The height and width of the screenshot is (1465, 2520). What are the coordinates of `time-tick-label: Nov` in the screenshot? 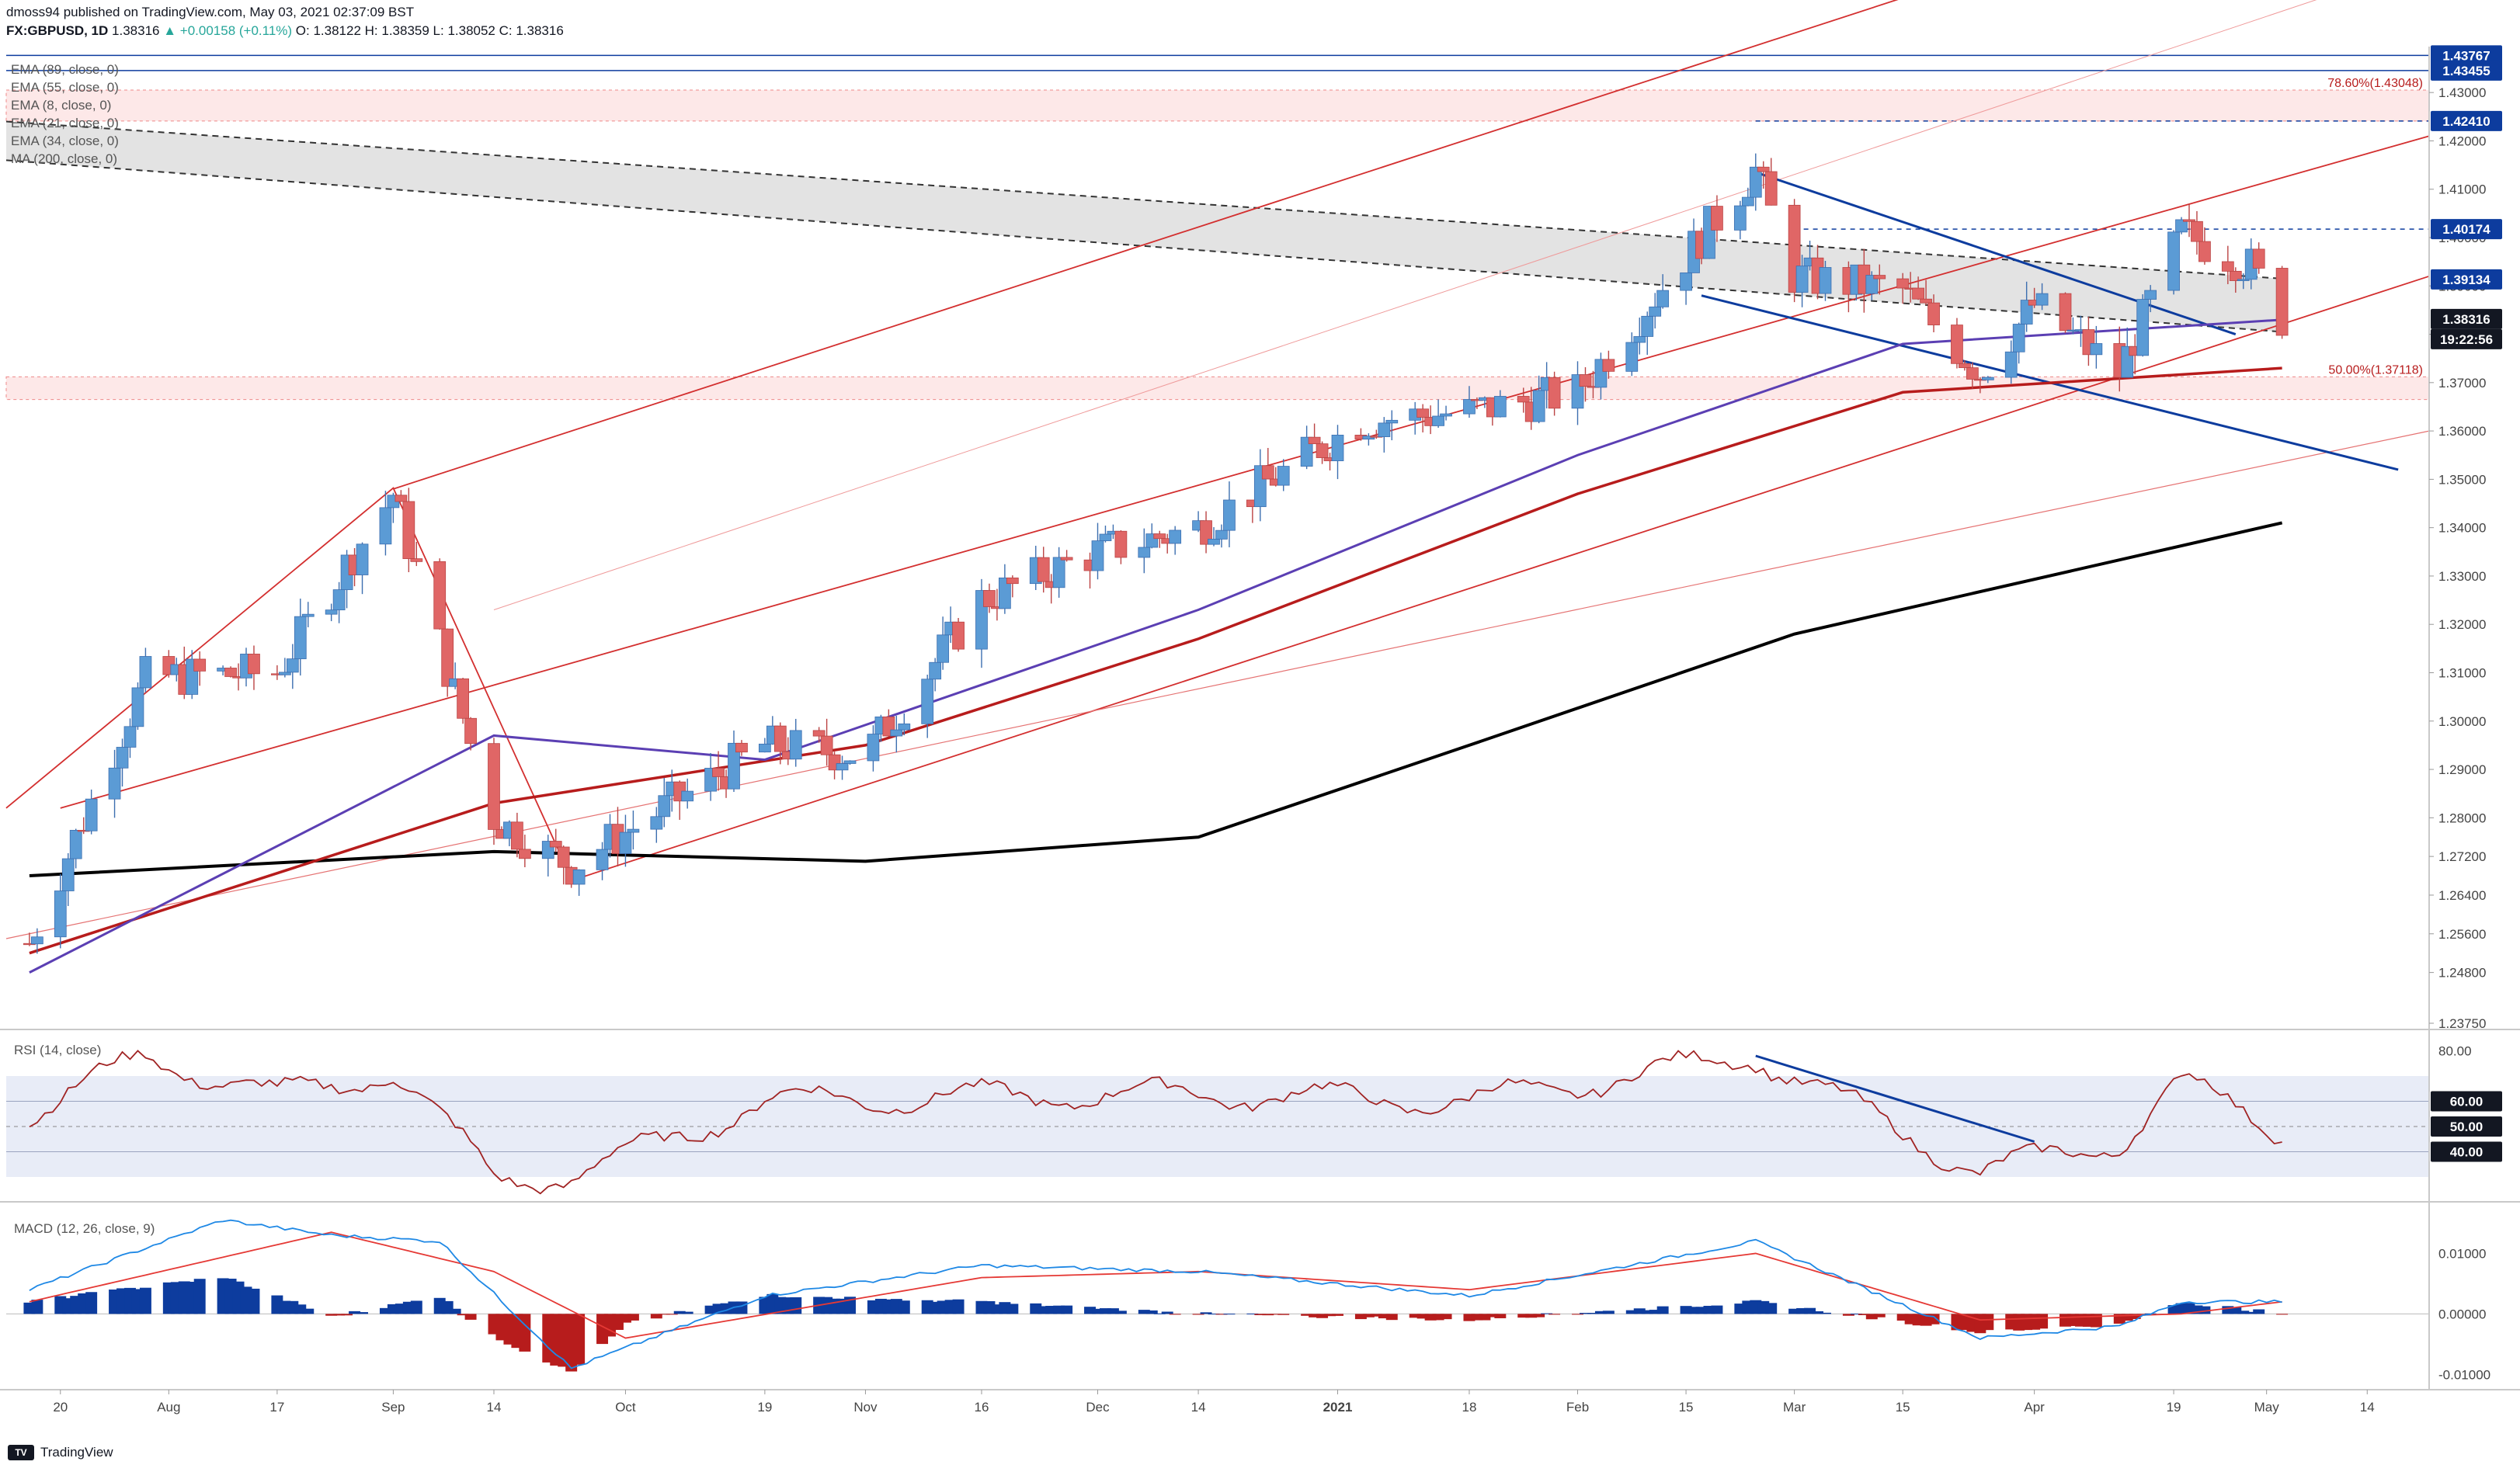 It's located at (866, 1407).